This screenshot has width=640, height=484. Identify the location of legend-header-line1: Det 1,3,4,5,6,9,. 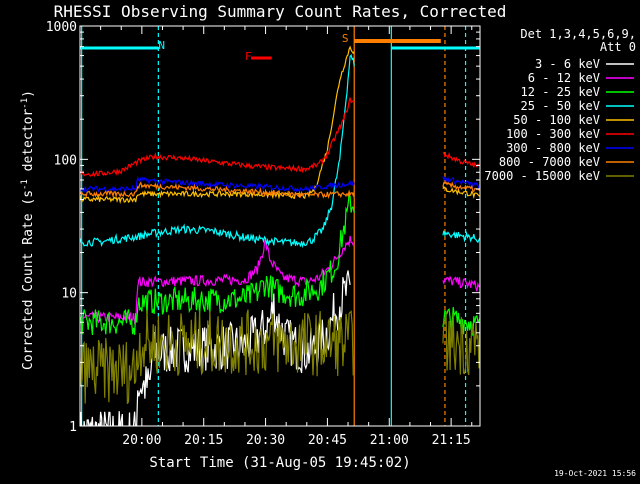
(578, 34).